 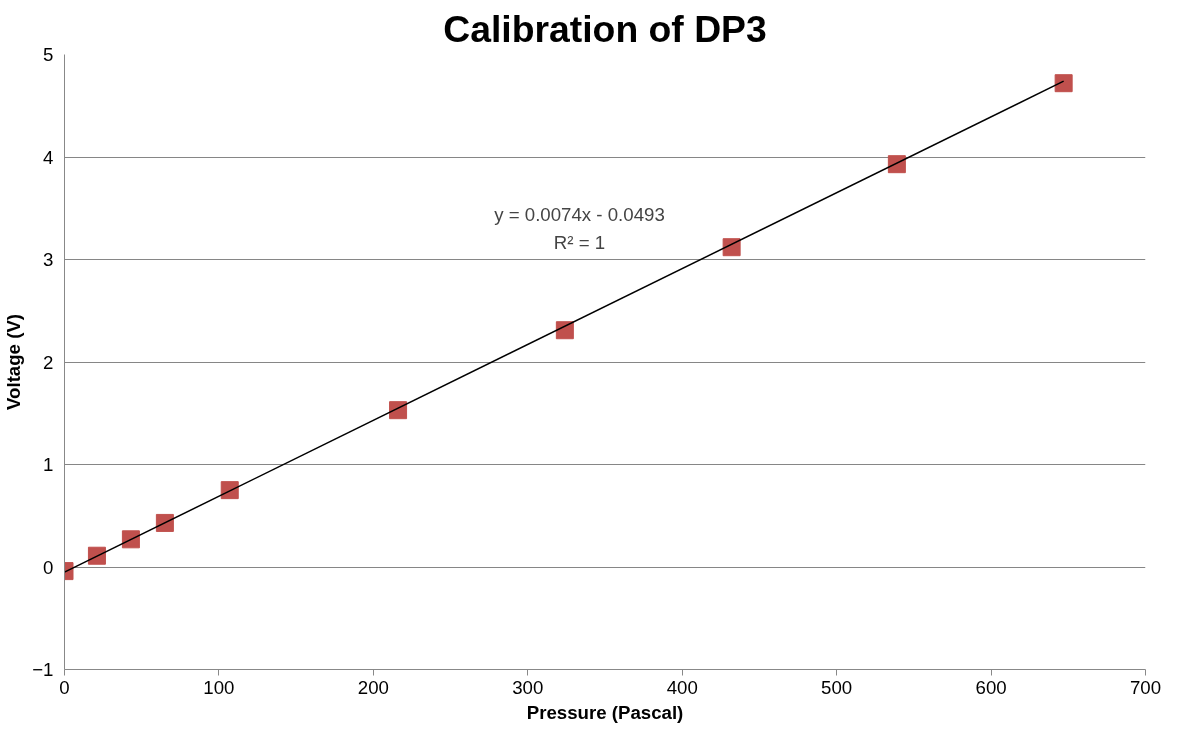 I want to click on x-tick-label: 400, so click(x=682, y=687).